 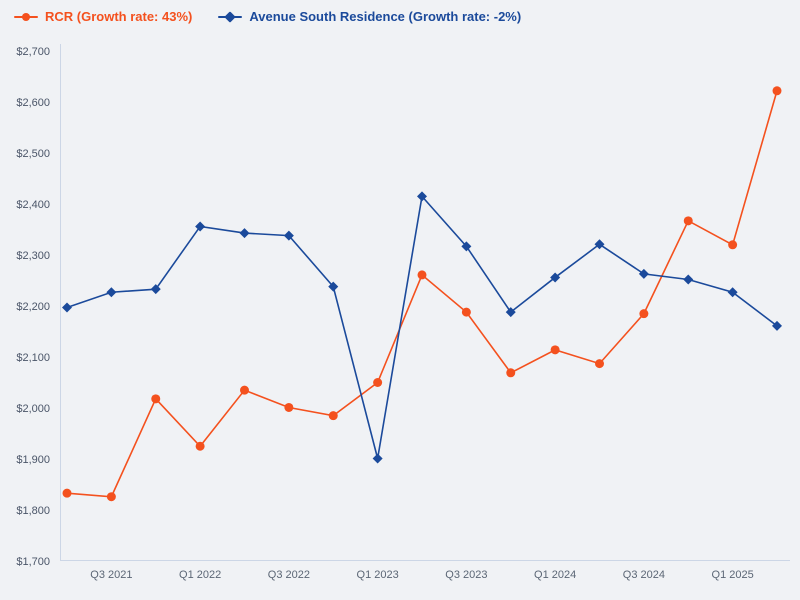 What do you see at coordinates (33, 154) in the screenshot?
I see `y-tick-label: $2,500` at bounding box center [33, 154].